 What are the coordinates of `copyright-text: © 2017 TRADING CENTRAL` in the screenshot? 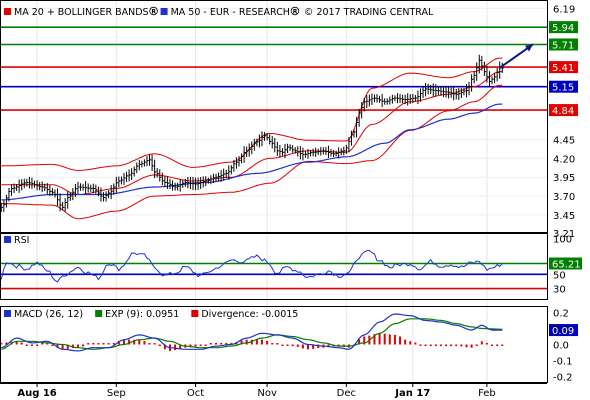 It's located at (369, 12).